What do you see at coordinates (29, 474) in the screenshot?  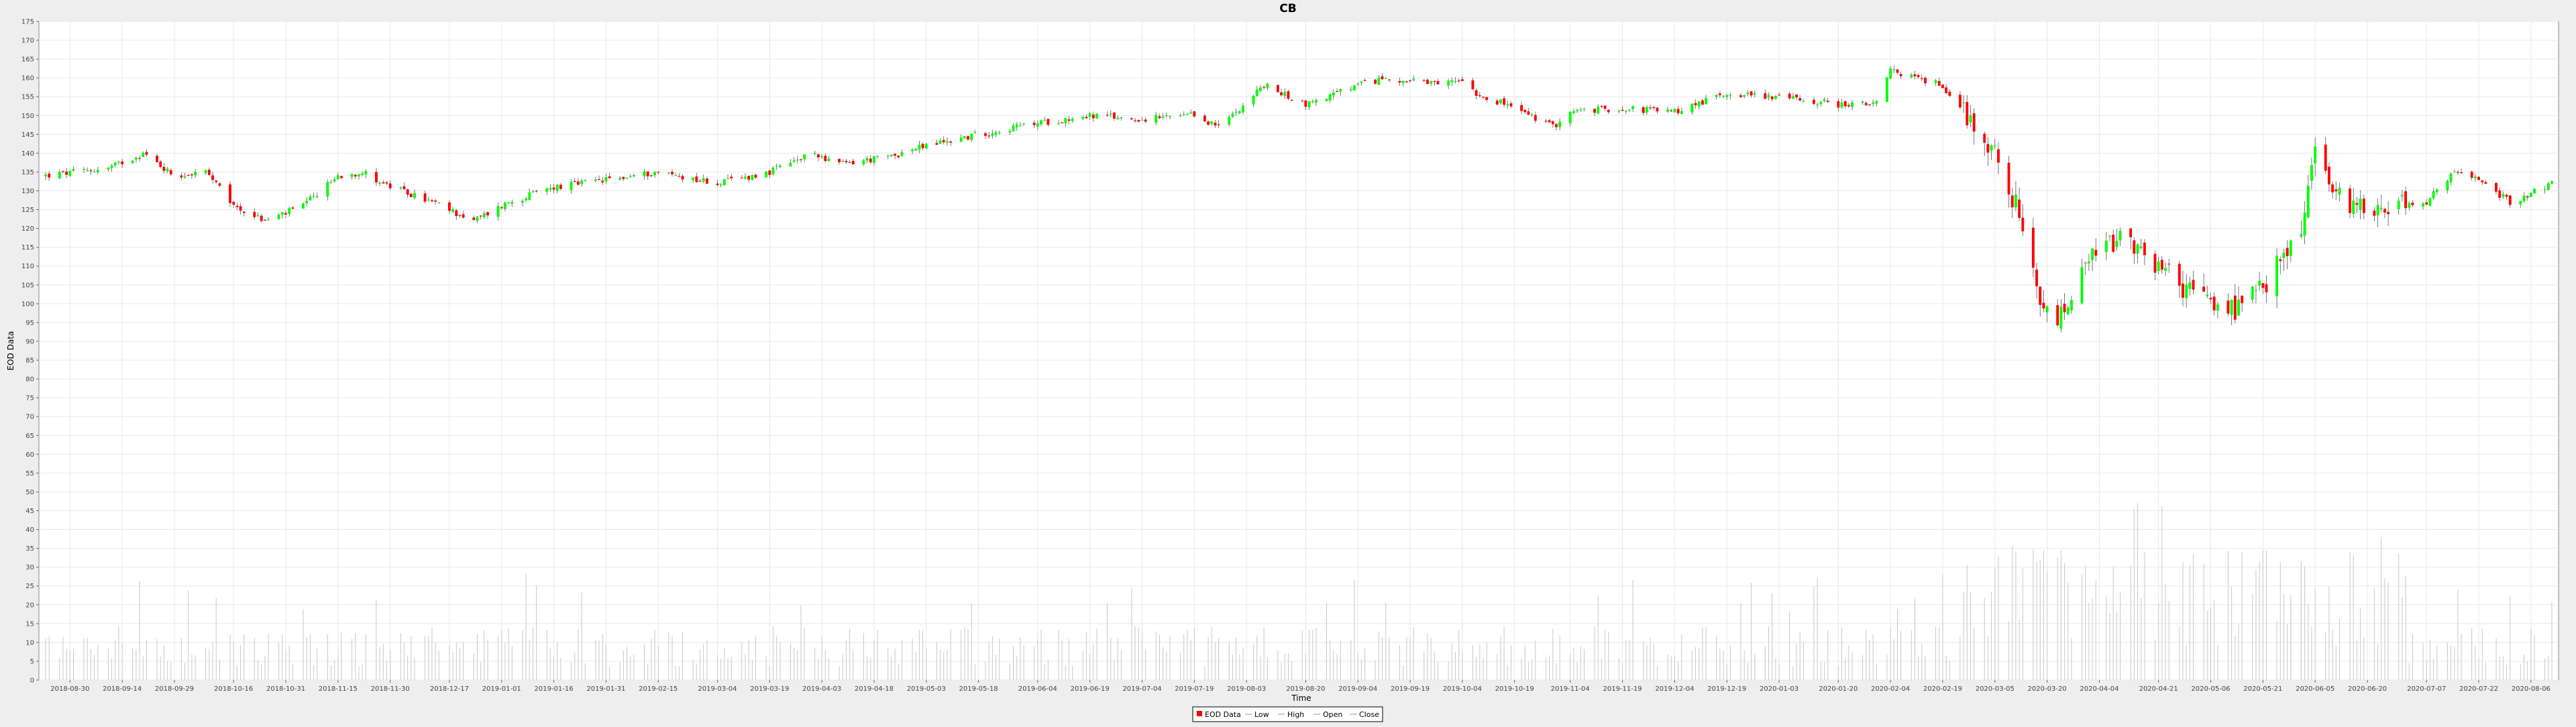 I see `y-tick-label: 55` at bounding box center [29, 474].